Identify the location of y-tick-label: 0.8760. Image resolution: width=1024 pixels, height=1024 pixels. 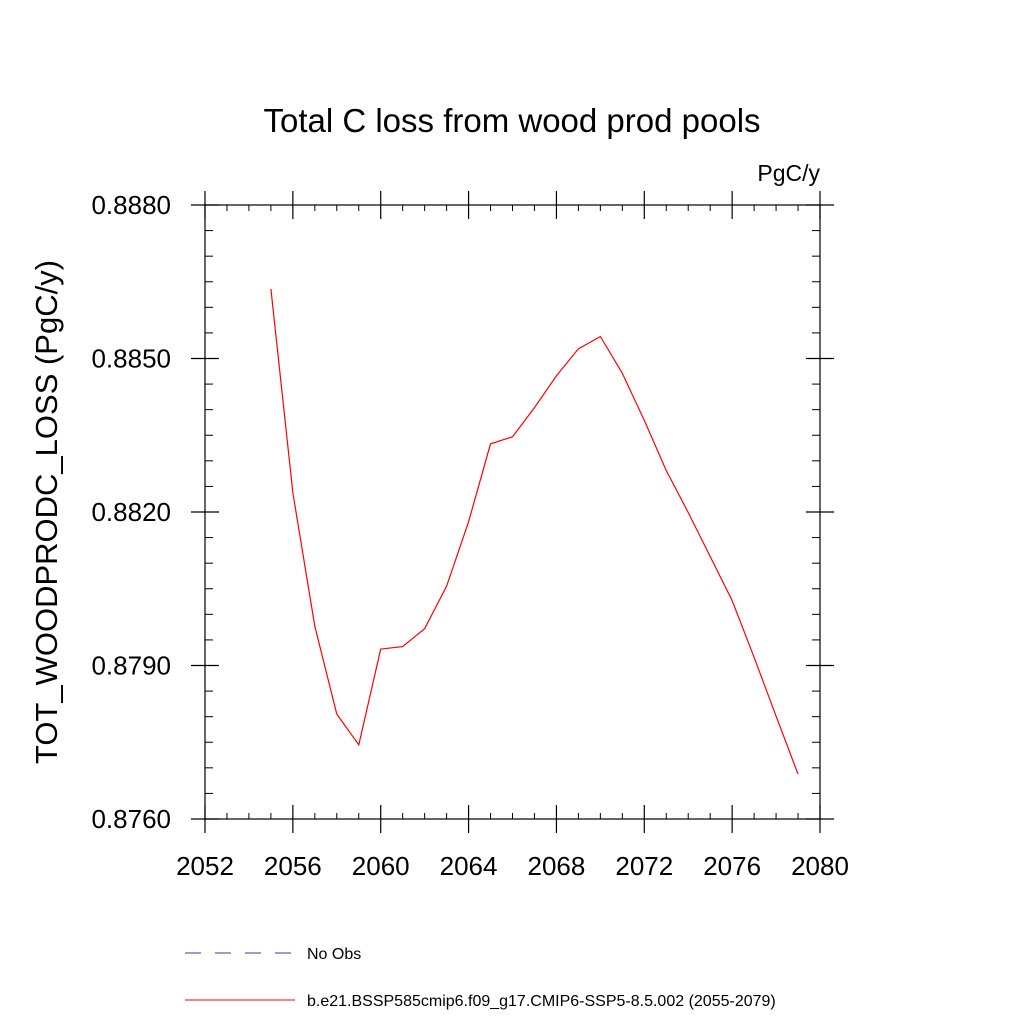
(131, 819).